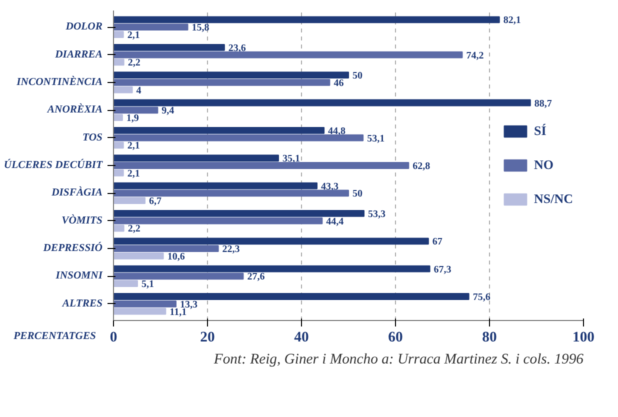 The width and height of the screenshot is (618, 417). Describe the element at coordinates (53, 164) in the screenshot. I see `y-tick-label: ÚLCERES DECÚBIT` at that location.